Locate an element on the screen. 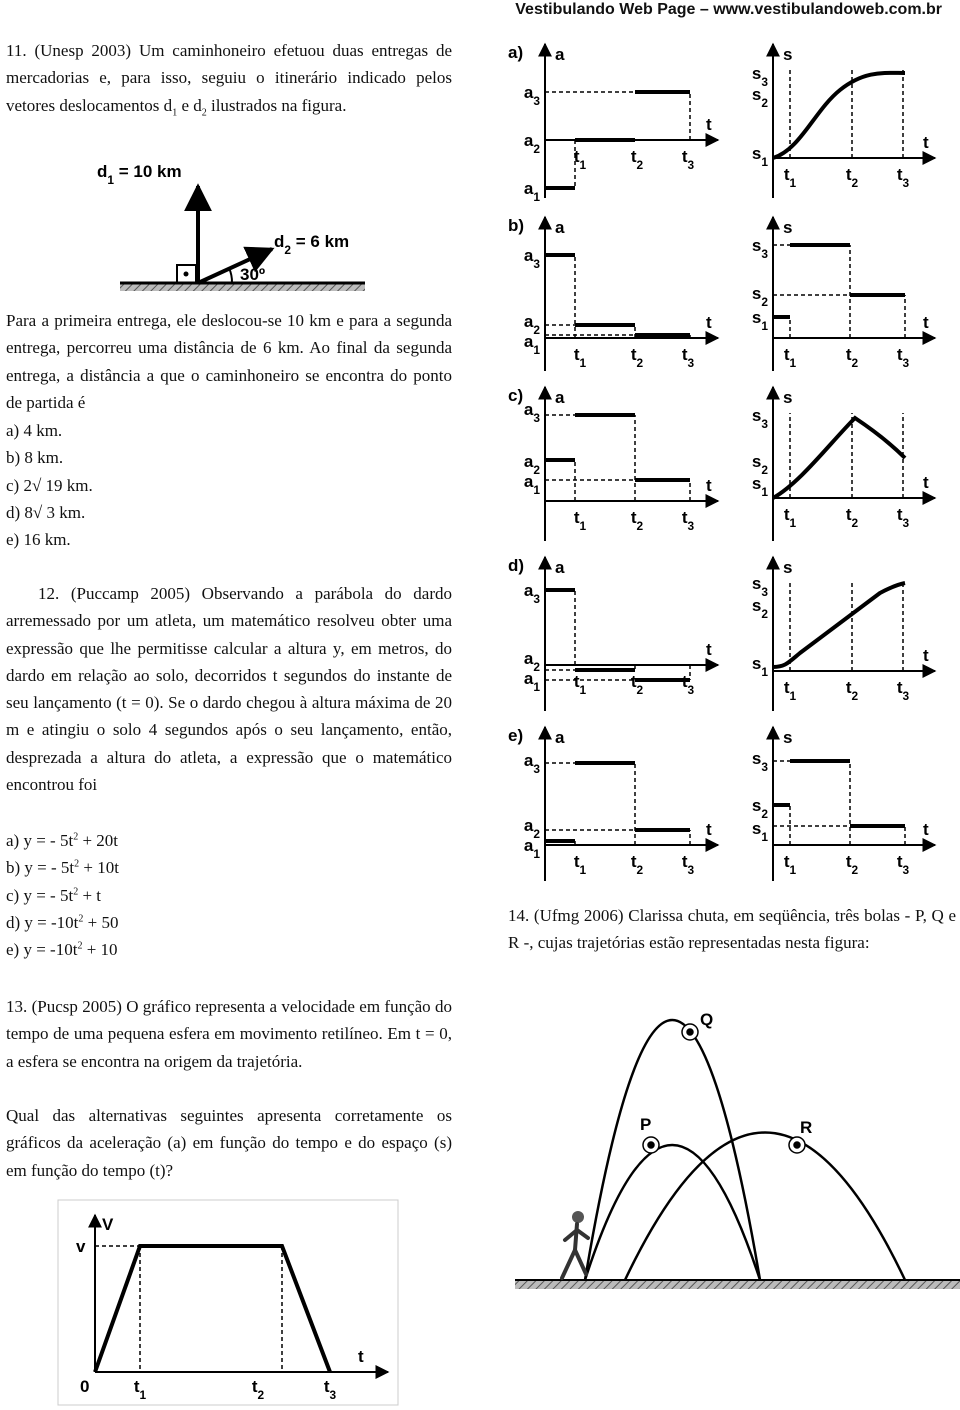 The width and height of the screenshot is (960, 1410). text-run: b) y = - 5t is located at coordinates (40, 868).